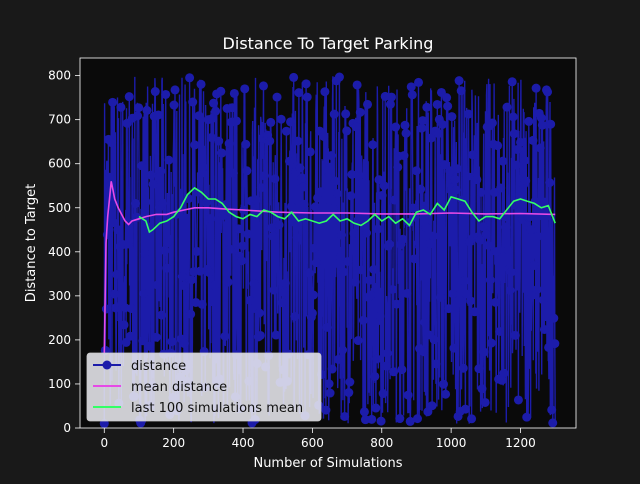 Image resolution: width=640 pixels, height=484 pixels. Describe the element at coordinates (59, 296) in the screenshot. I see `y-tick-label: 300` at that location.